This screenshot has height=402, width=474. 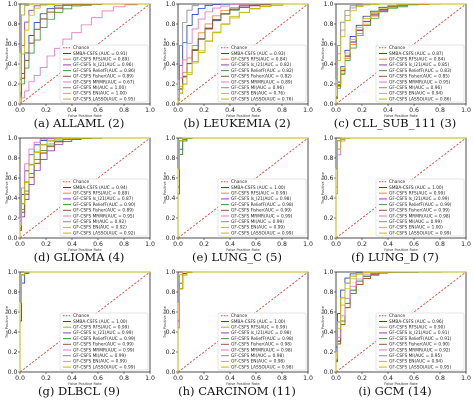 What do you see at coordinates (257, 222) in the screenshot?
I see `legend-entry: GF-CSFS MI(AUC = 0.99)` at bounding box center [257, 222].